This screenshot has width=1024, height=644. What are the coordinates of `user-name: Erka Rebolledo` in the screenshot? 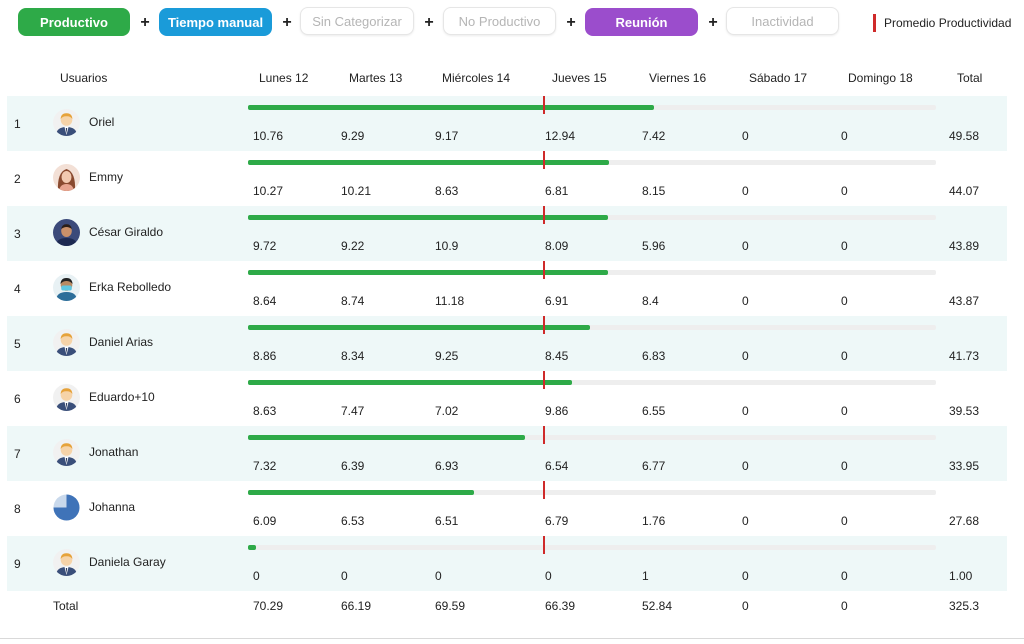 It's located at (130, 287).